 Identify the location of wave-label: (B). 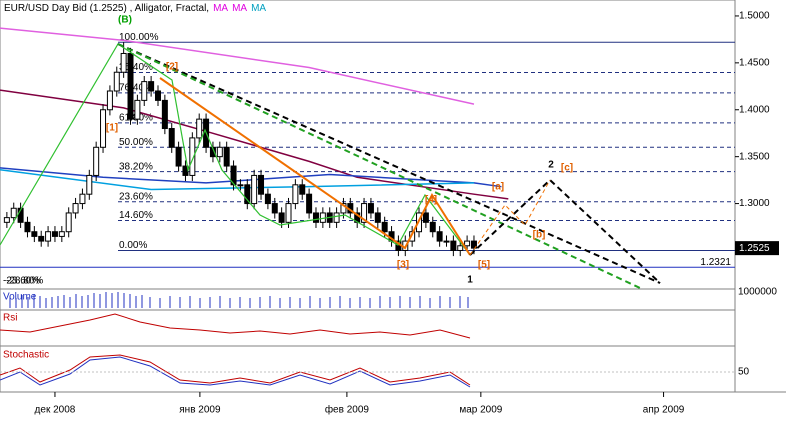
(125, 20).